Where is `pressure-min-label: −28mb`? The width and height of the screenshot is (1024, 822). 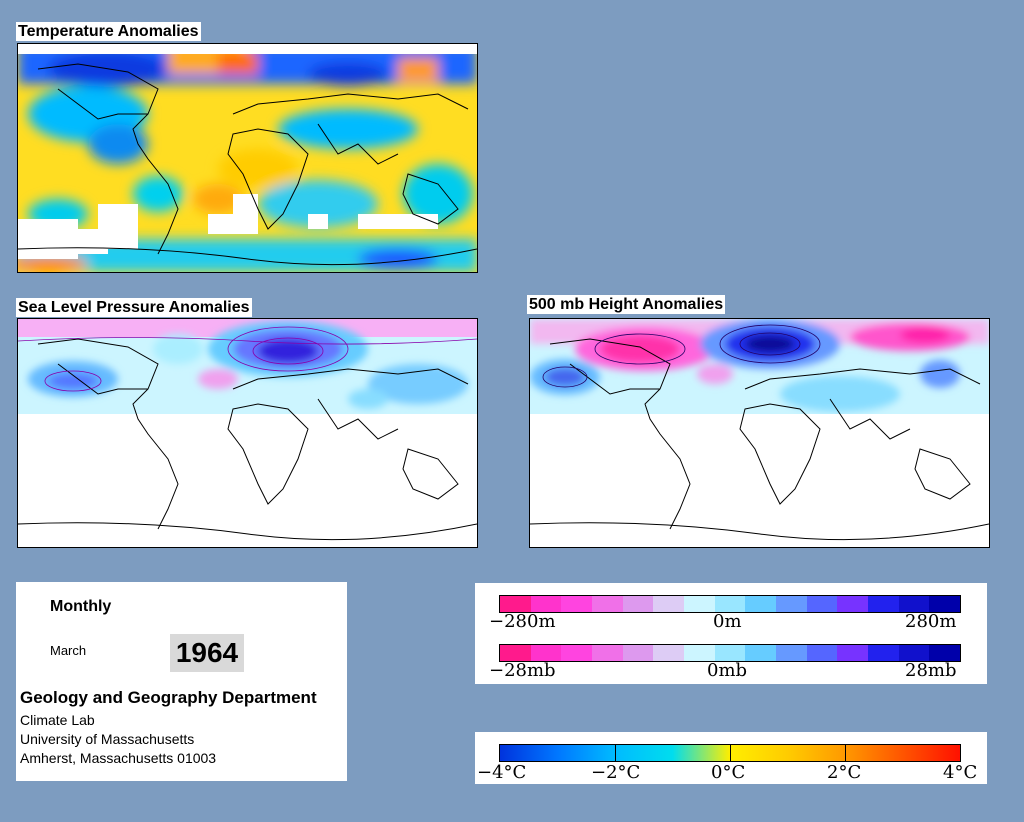 pressure-min-label: −28mb is located at coordinates (522, 670).